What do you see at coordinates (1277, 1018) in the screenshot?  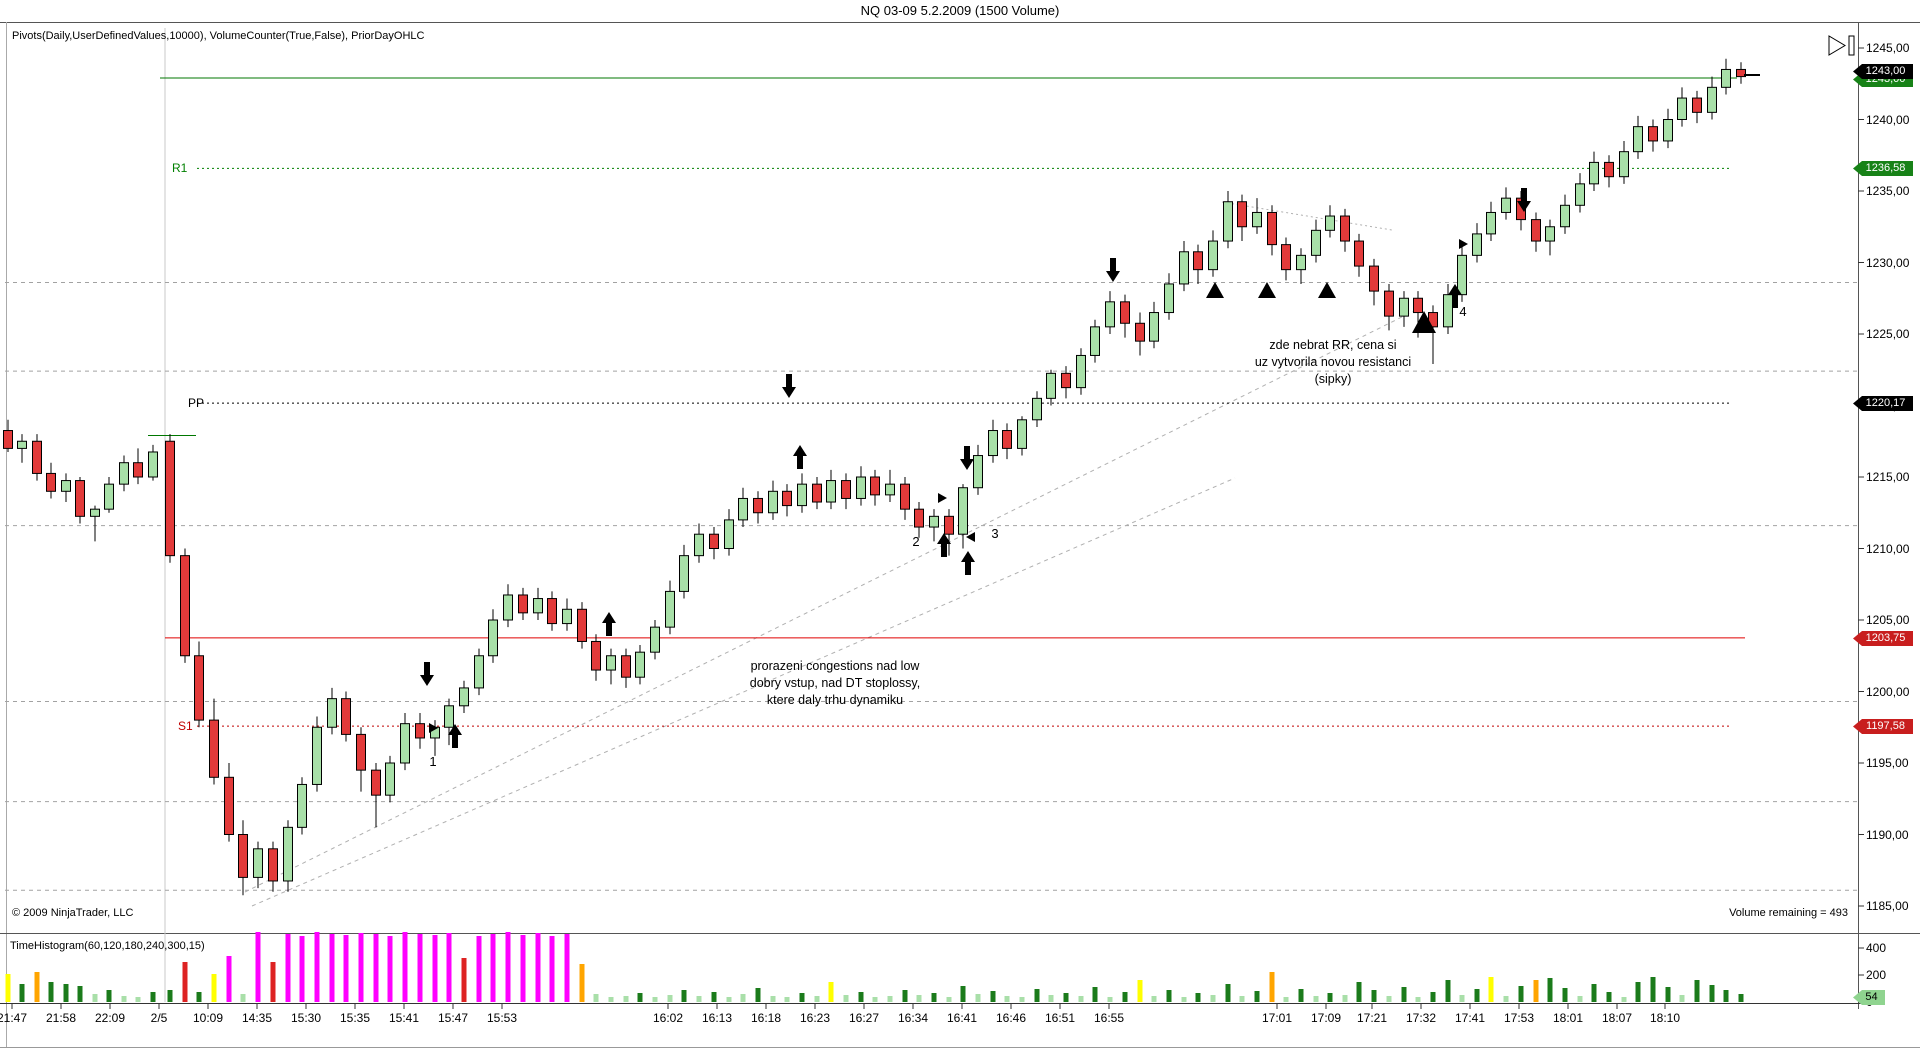 I see `time-axis-label: 17:01` at bounding box center [1277, 1018].